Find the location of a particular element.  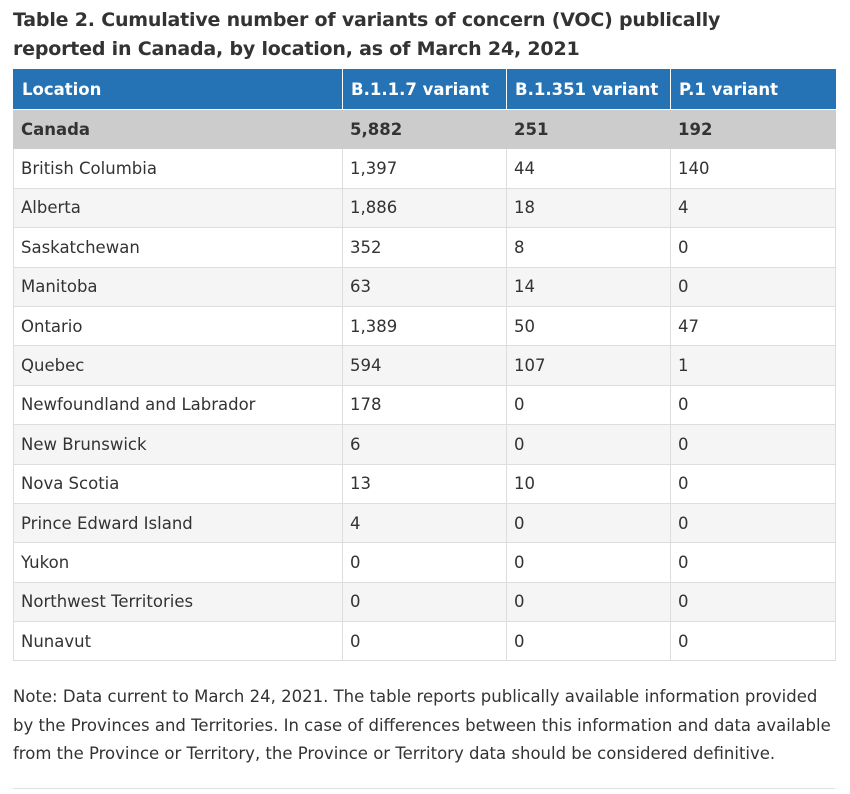

table-row: New Brunswick 6 0 0 is located at coordinates (424, 444).